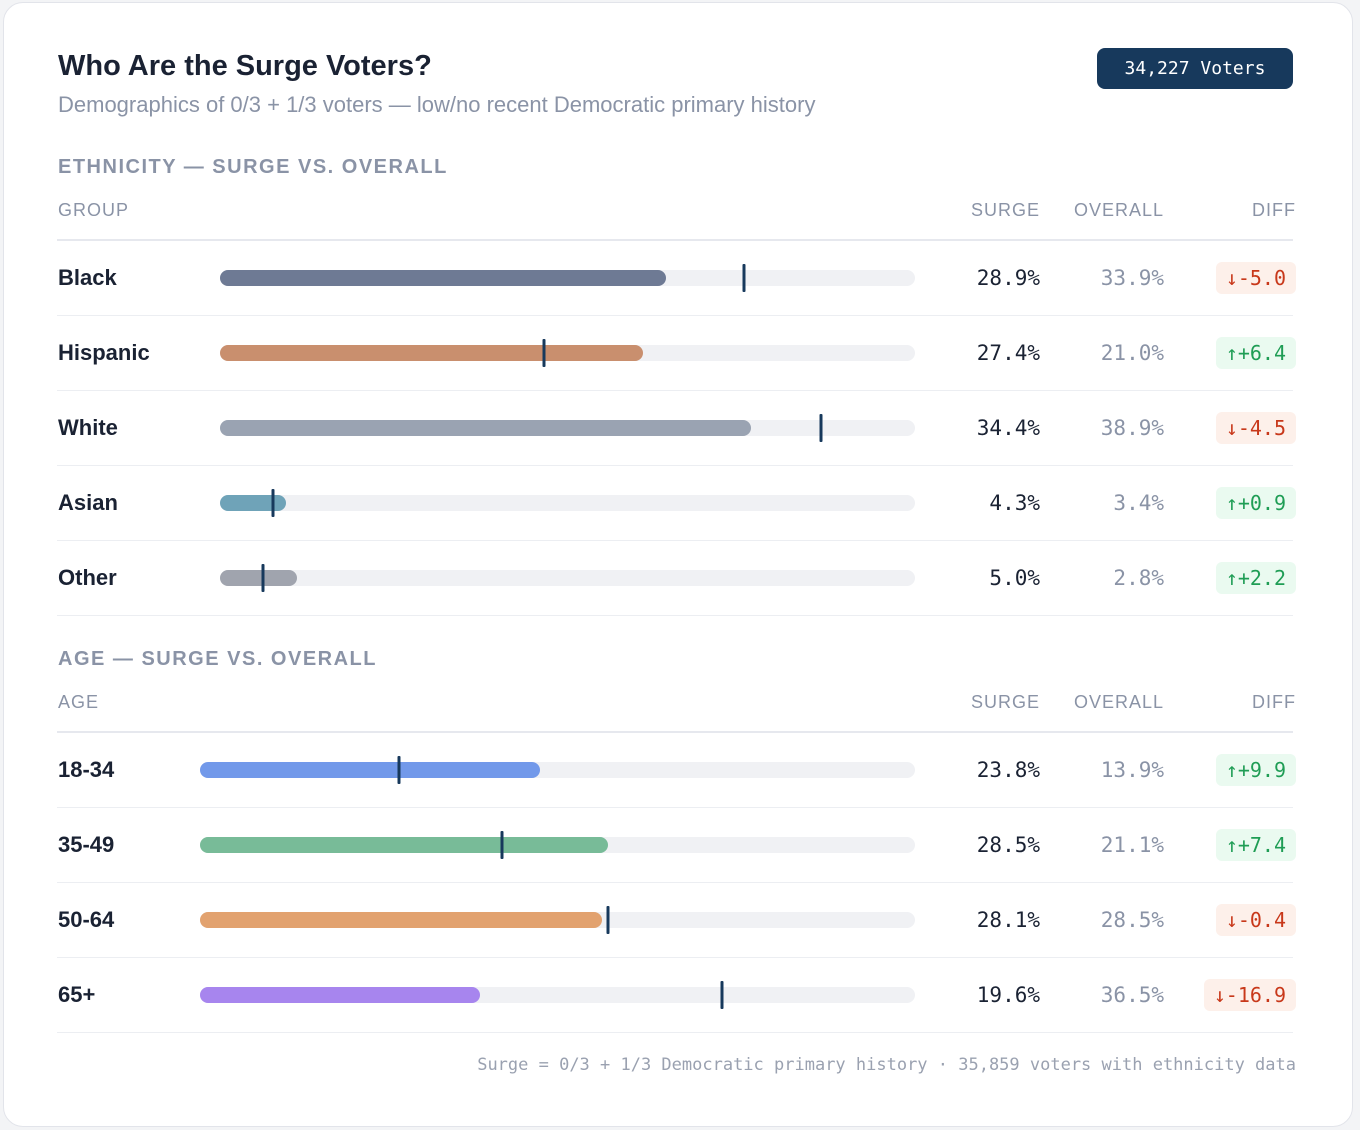 This screenshot has height=1130, width=1360. What do you see at coordinates (217, 659) in the screenshot?
I see `age-section-title: AGE — SURGE VS. OVERALL` at bounding box center [217, 659].